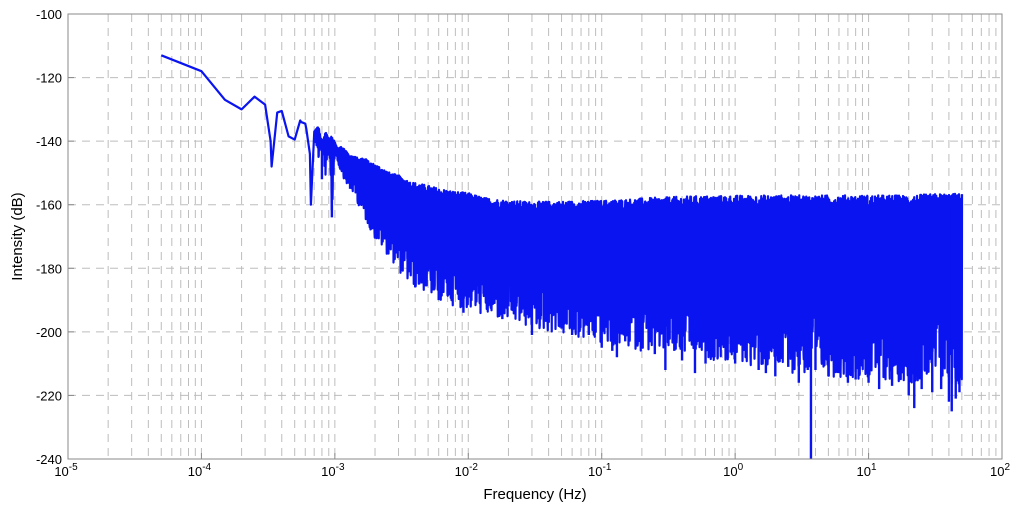  What do you see at coordinates (49, 78) in the screenshot?
I see `y-tick-label: -120` at bounding box center [49, 78].